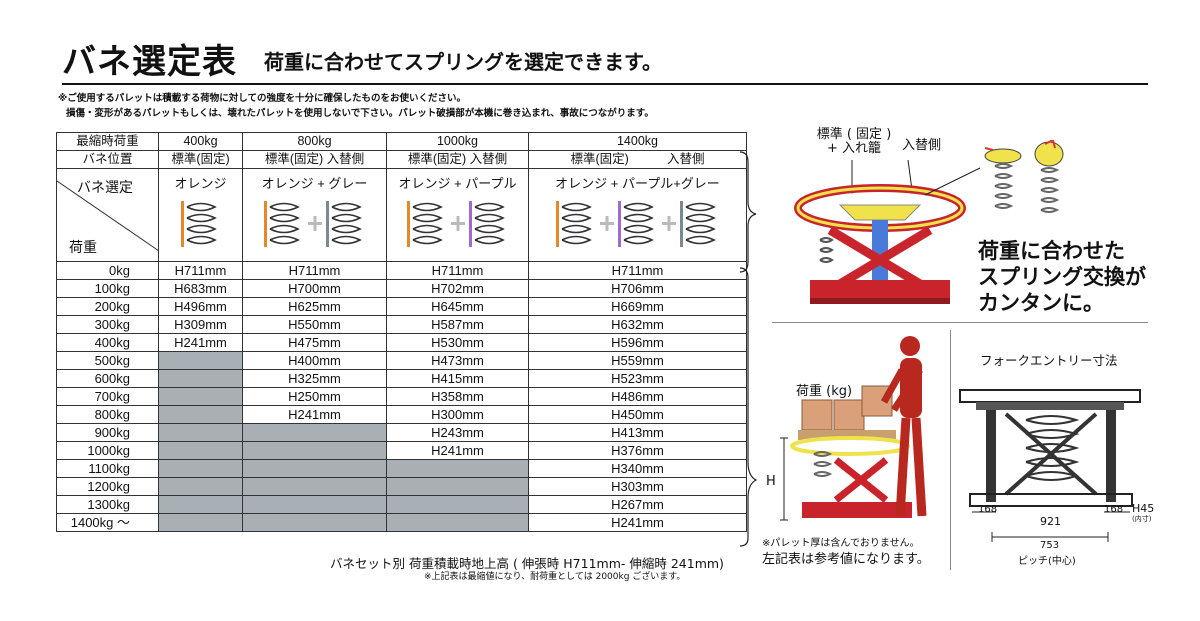 Image resolution: width=1200 pixels, height=621 pixels. What do you see at coordinates (748, 349) in the screenshot?
I see `bracket-braces` at bounding box center [748, 349].